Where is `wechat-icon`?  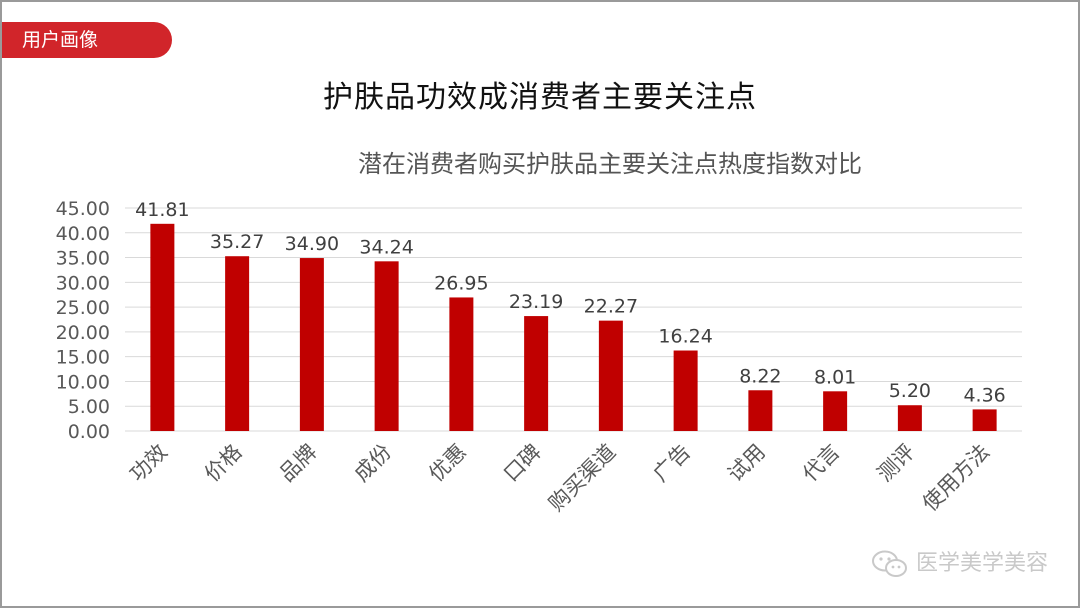 wechat-icon is located at coordinates (889, 563).